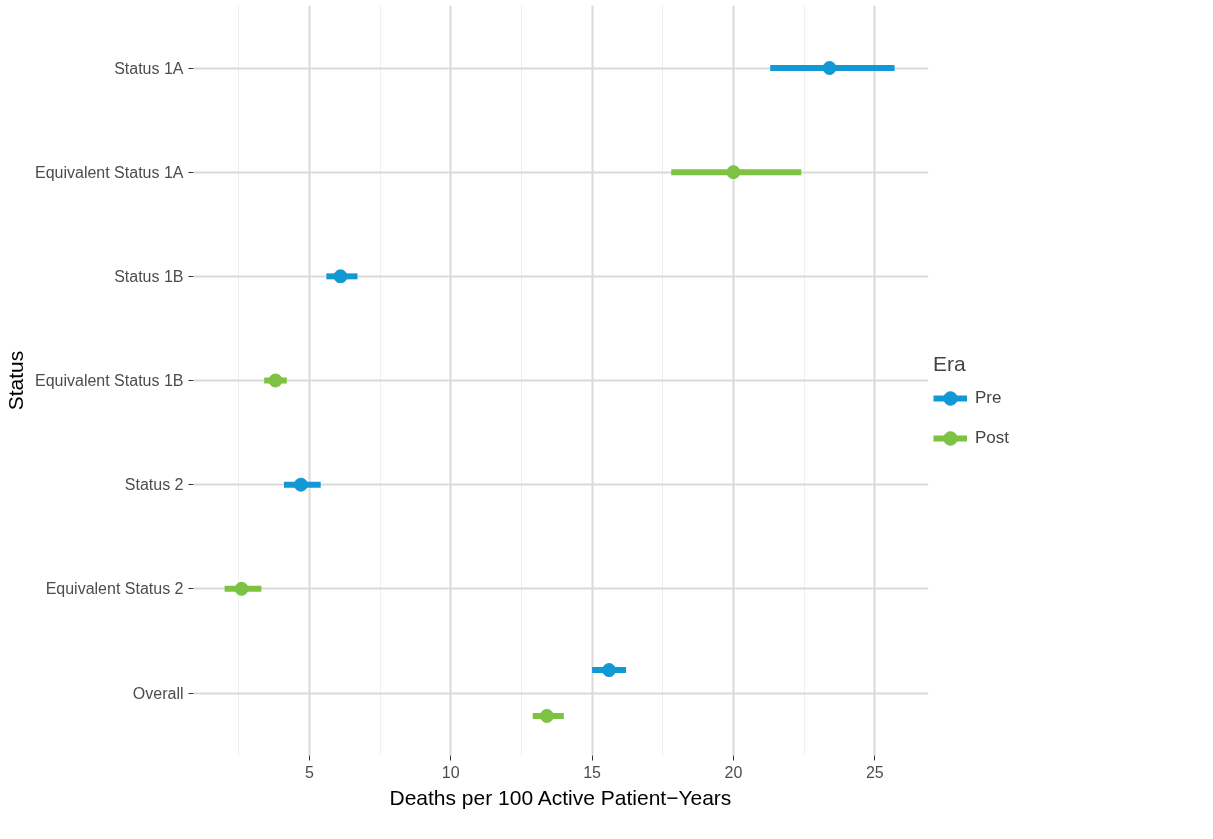  What do you see at coordinates (592, 772) in the screenshot?
I see `x-tick-label: 15` at bounding box center [592, 772].